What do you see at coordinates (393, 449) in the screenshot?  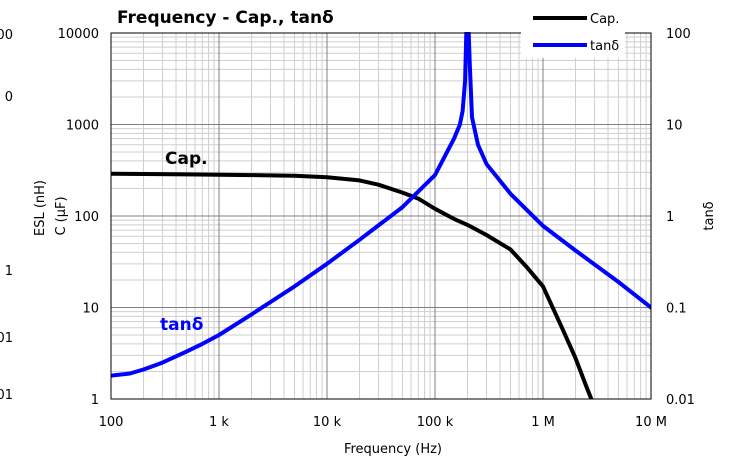 I see `x-axis-label: Frequency (Hz)` at bounding box center [393, 449].